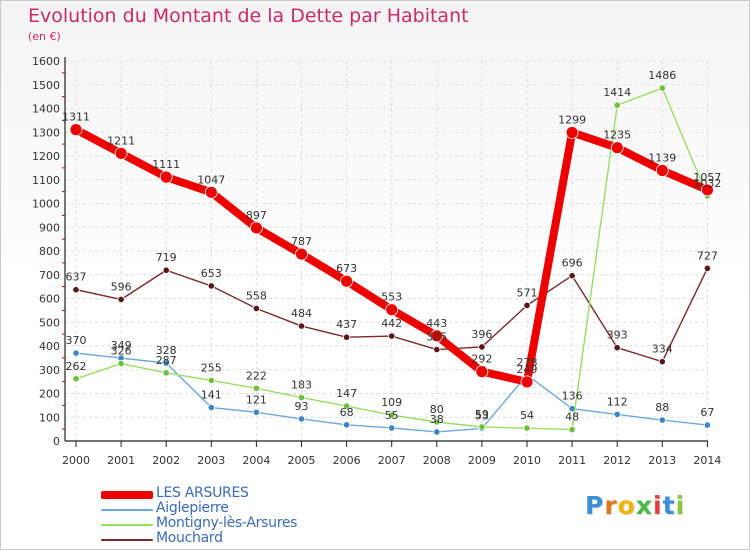 This screenshot has height=550, width=750. I want to click on data-label-montigny-l-s-arsures: 326, so click(121, 351).